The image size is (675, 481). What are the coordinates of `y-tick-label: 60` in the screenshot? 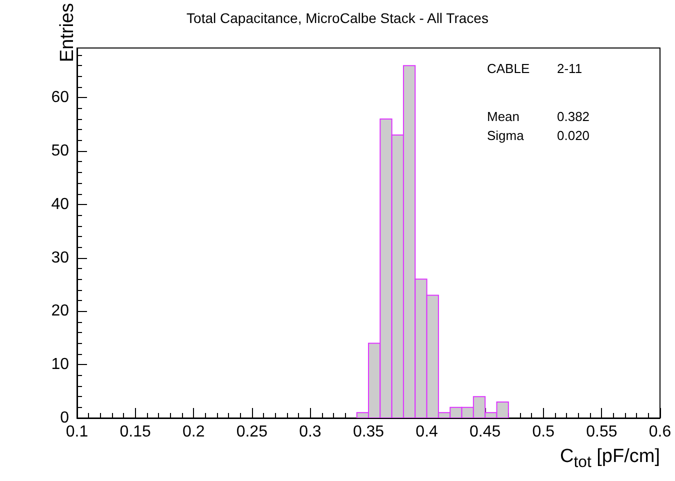 It's located at (60, 97).